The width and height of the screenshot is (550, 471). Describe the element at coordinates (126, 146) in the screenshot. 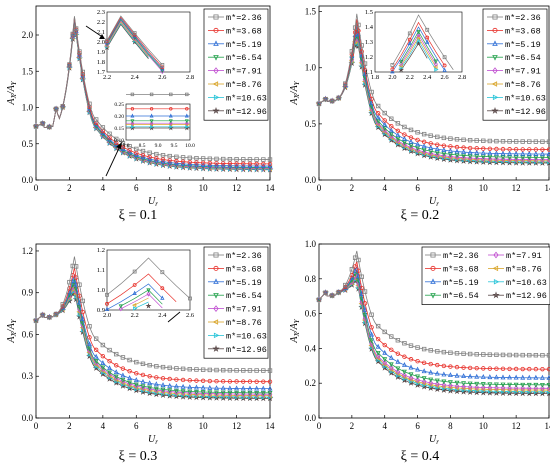

I see `inset-x-tick-label: 8.0` at that location.